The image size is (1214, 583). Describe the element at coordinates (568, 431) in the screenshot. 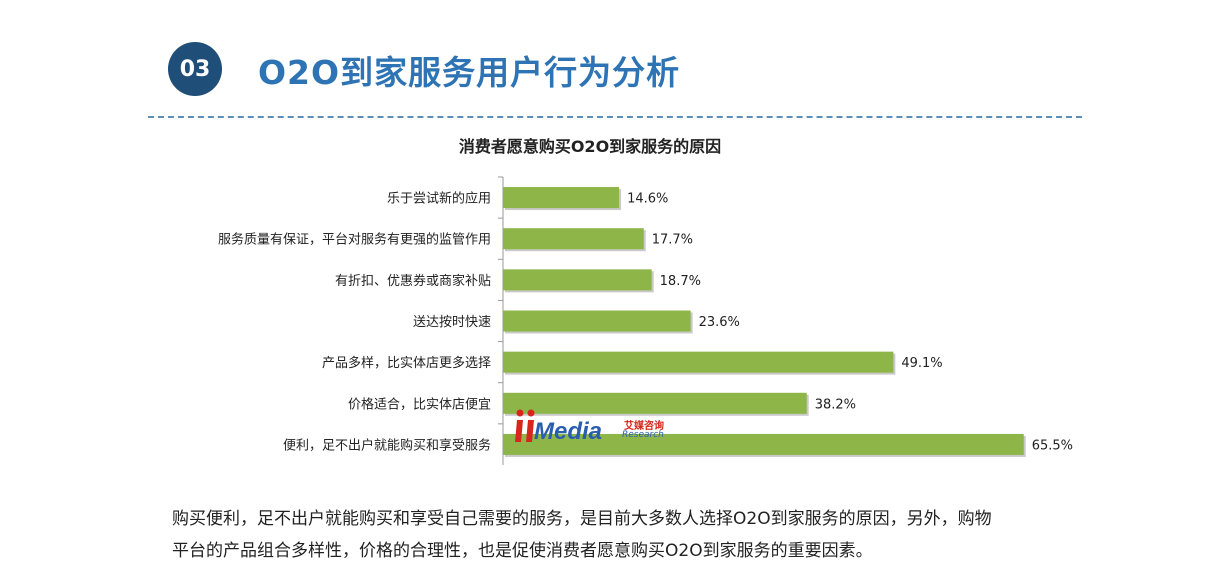

I see `watermark-brand: Media` at that location.